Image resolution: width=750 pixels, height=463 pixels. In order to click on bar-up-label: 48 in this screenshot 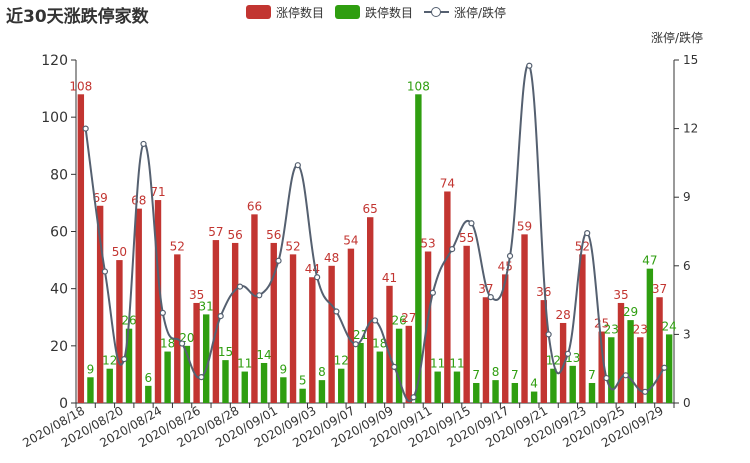, I will do `click(331, 258)`.